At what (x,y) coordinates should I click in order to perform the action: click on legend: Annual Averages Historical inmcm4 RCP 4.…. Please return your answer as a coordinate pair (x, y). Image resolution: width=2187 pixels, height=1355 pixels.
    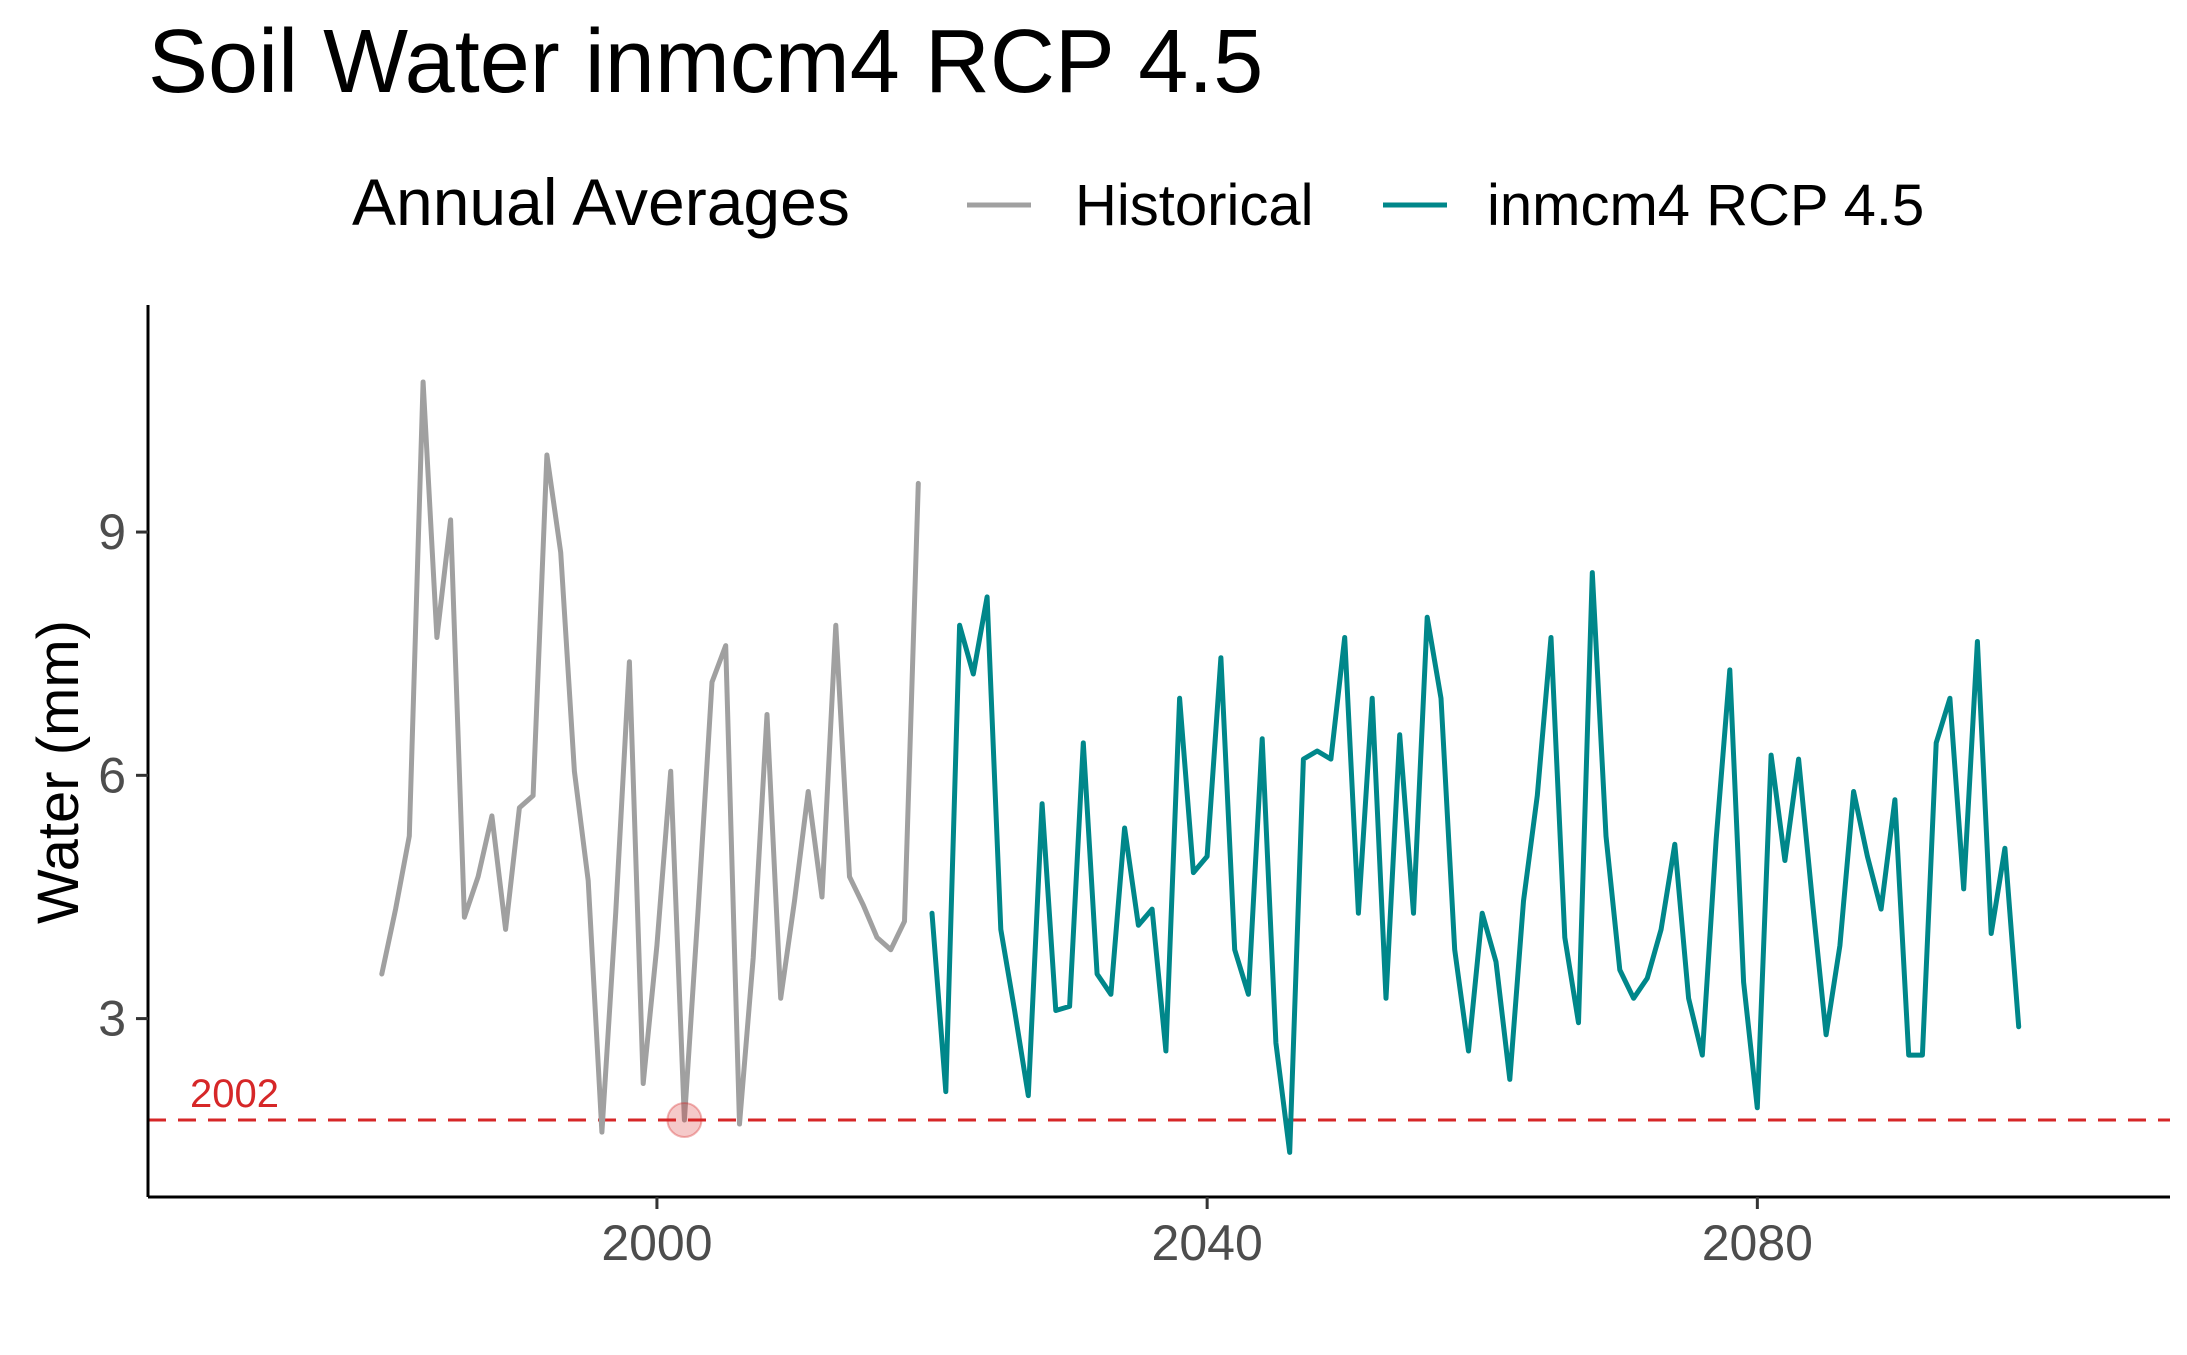
    Looking at the image, I should click on (1138, 202).